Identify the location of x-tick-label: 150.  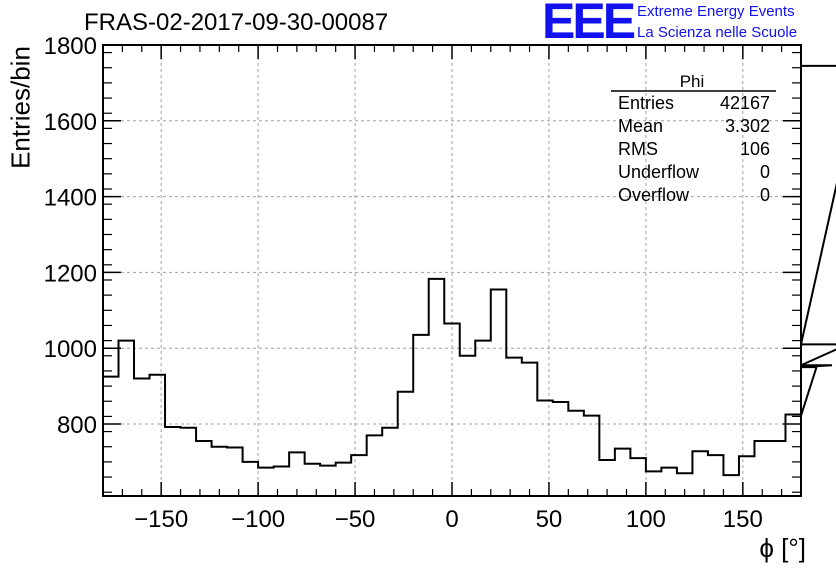
(743, 519).